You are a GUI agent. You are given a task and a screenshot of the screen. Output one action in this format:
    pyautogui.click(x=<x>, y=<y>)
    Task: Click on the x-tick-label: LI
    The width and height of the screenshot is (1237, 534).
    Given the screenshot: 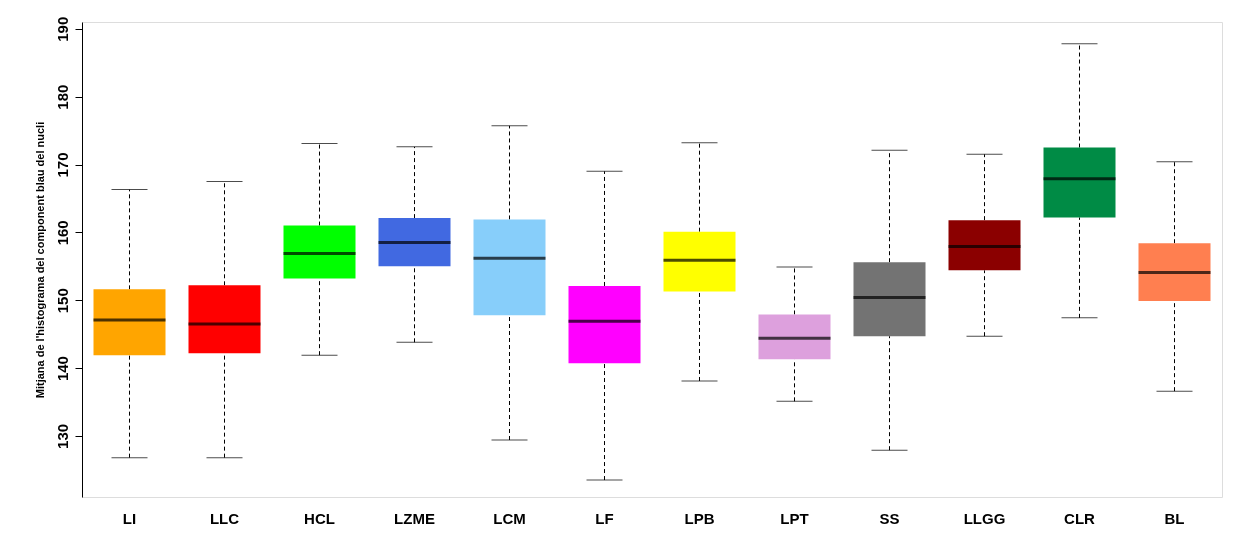 What is the action you would take?
    pyautogui.click(x=129, y=518)
    